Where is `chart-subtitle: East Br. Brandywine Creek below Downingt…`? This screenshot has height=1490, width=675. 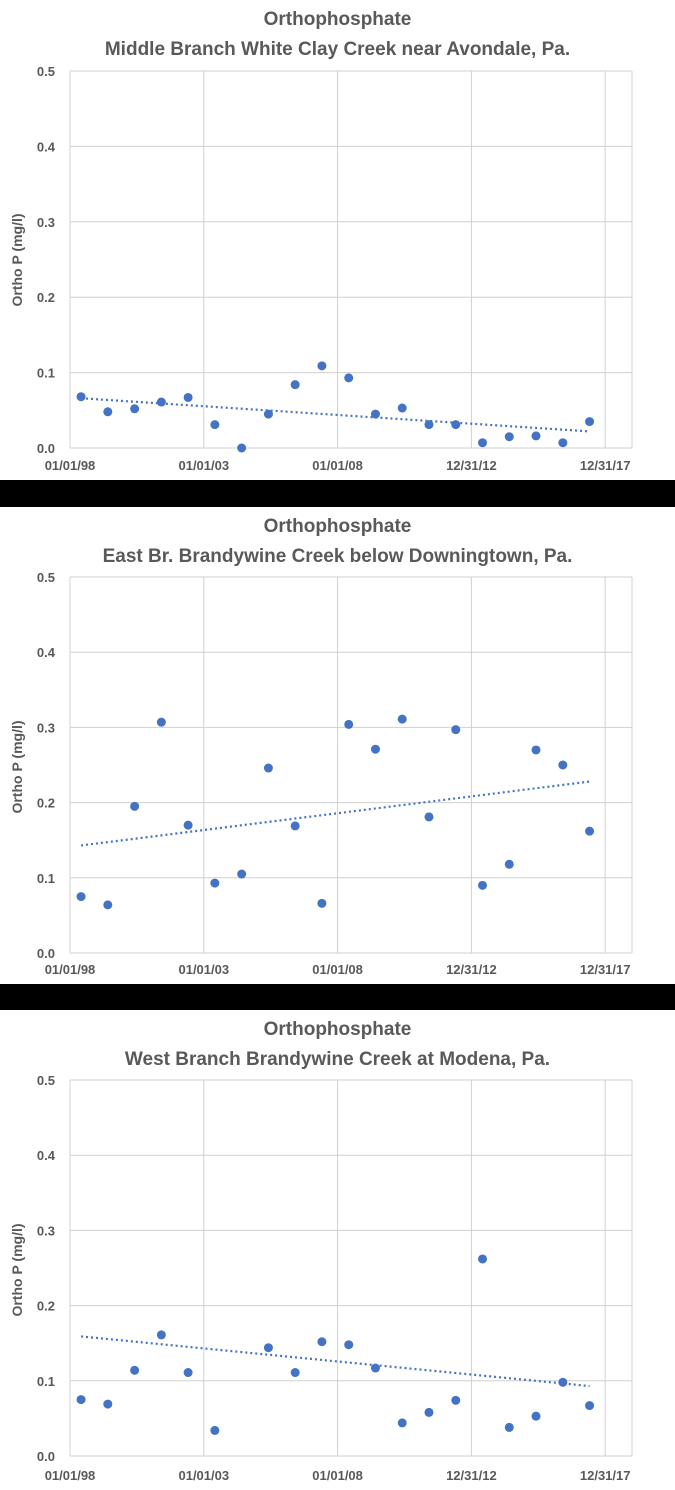 chart-subtitle: East Br. Brandywine Creek below Downingt… is located at coordinates (338, 556).